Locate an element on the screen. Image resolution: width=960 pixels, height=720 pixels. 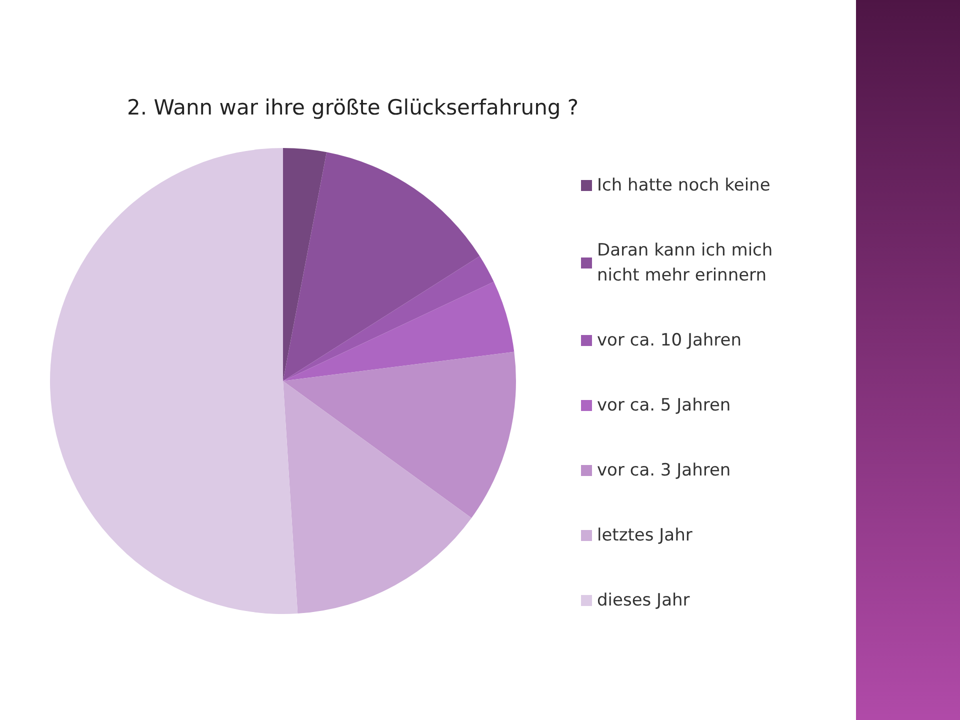
chart-title: 2. Wann war ihre größte Glückserfahrung ? is located at coordinates (353, 108).